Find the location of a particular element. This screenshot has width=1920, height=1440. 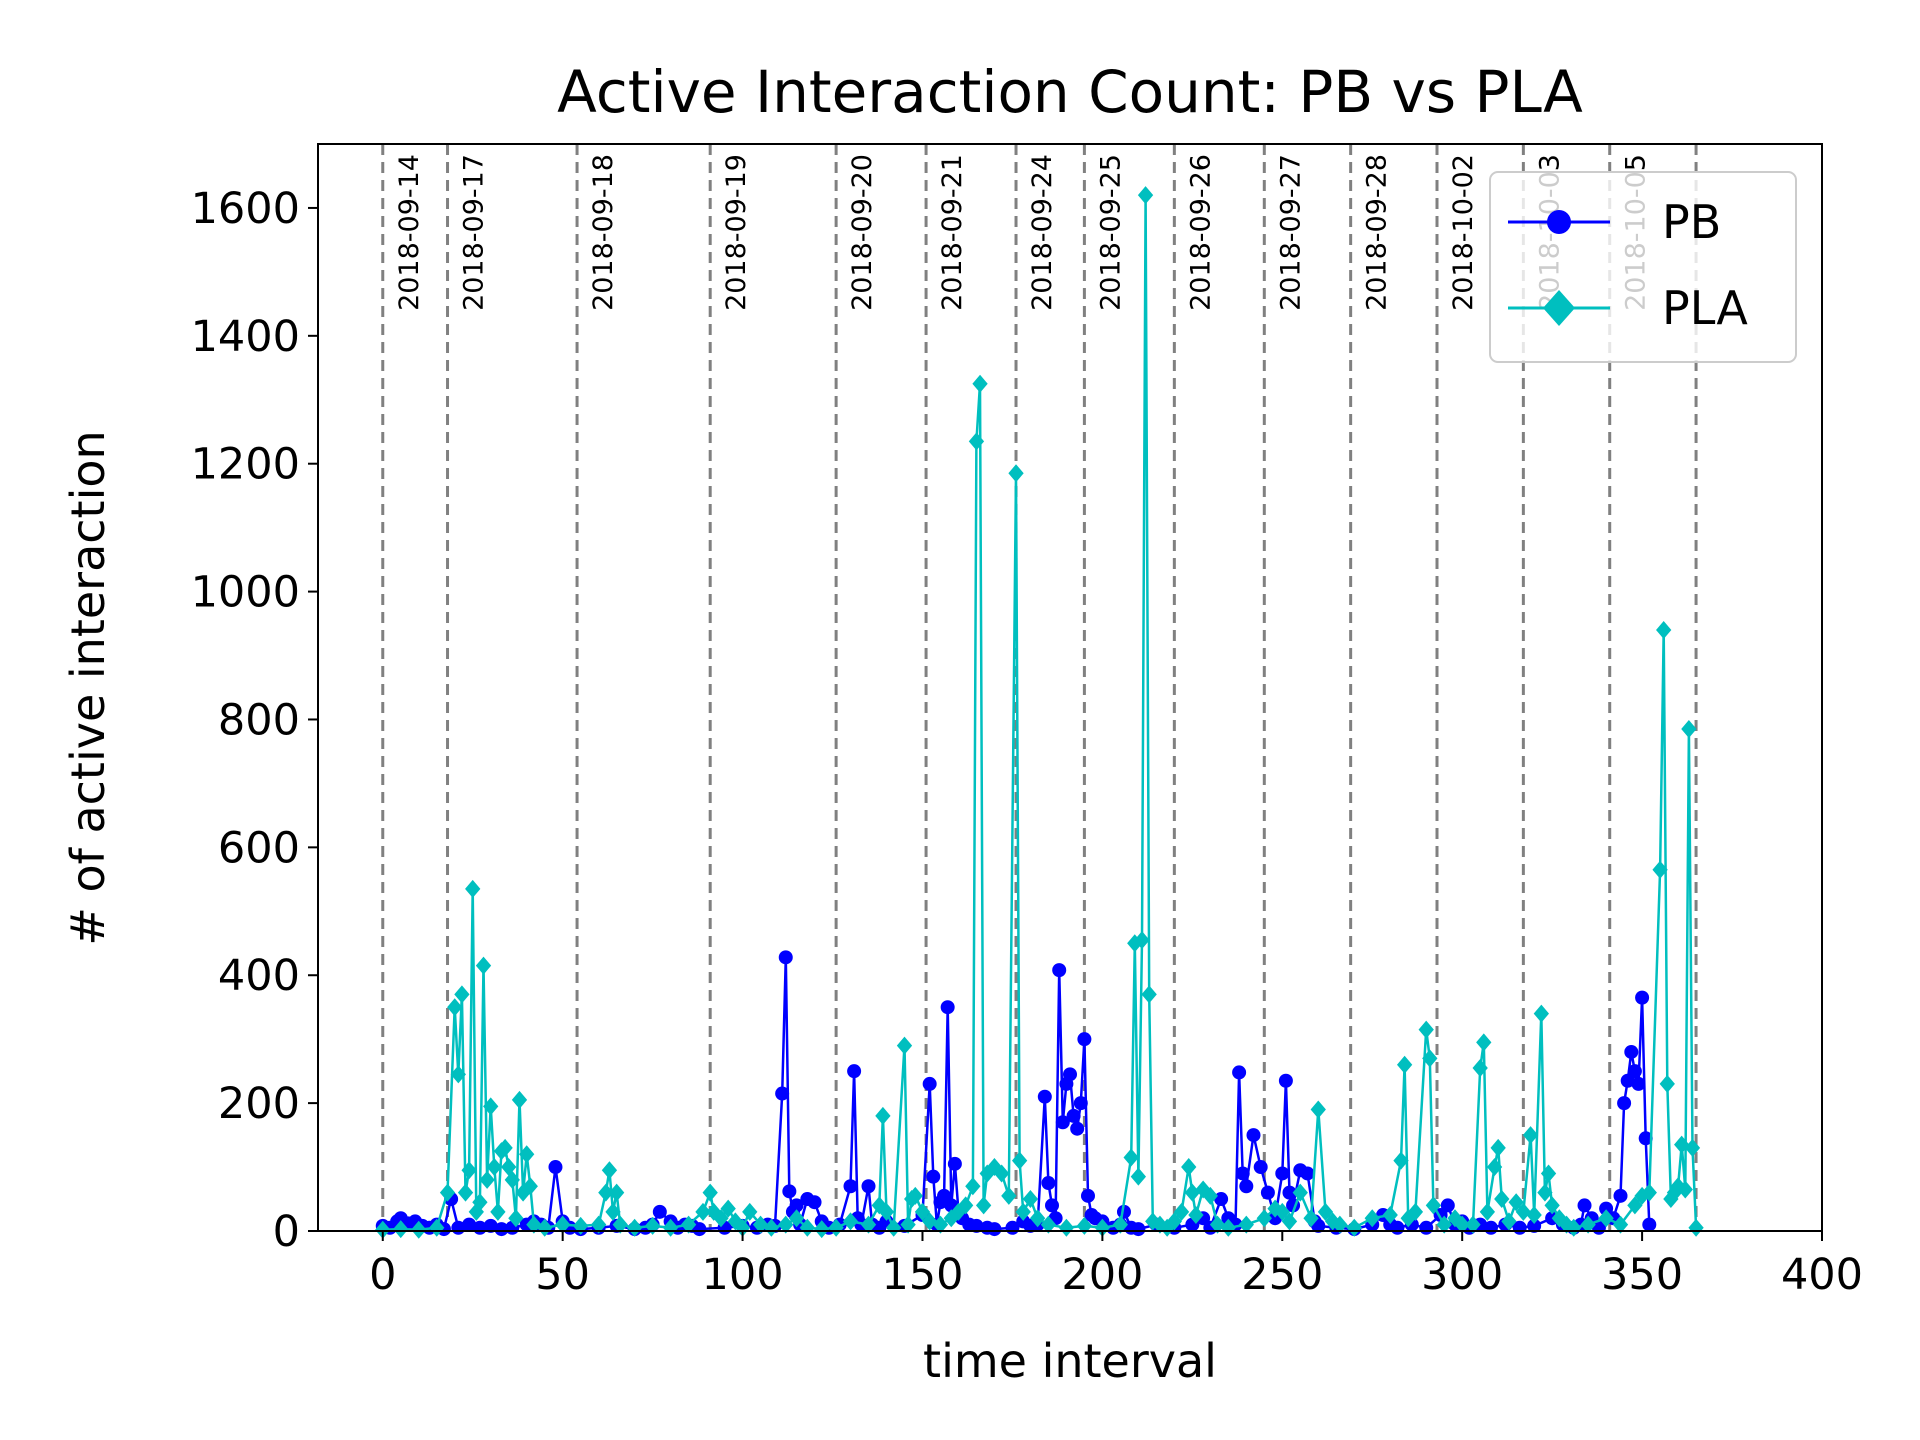

x-tick-label: 300 is located at coordinates (1462, 1275).